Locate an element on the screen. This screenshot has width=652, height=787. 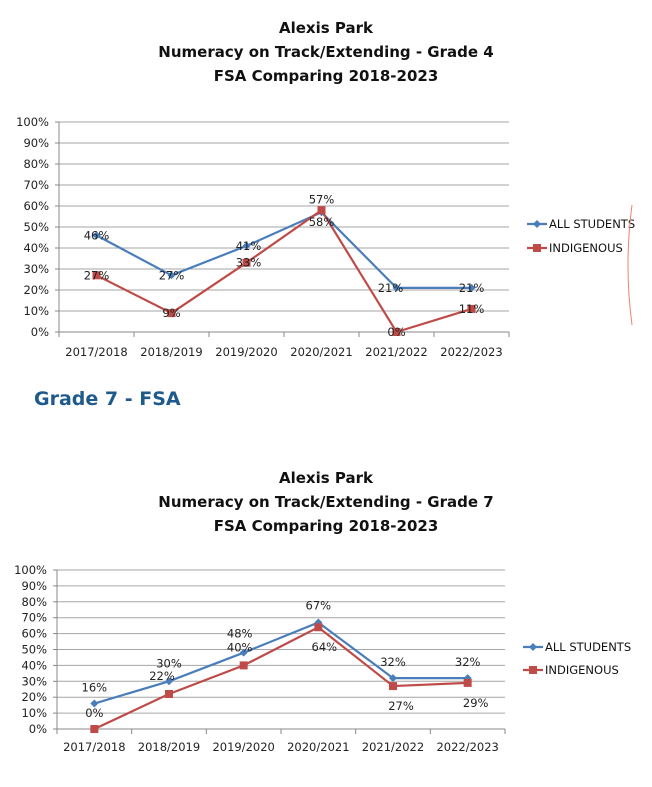
chart1-series-line-indigenous is located at coordinates (284, 271).